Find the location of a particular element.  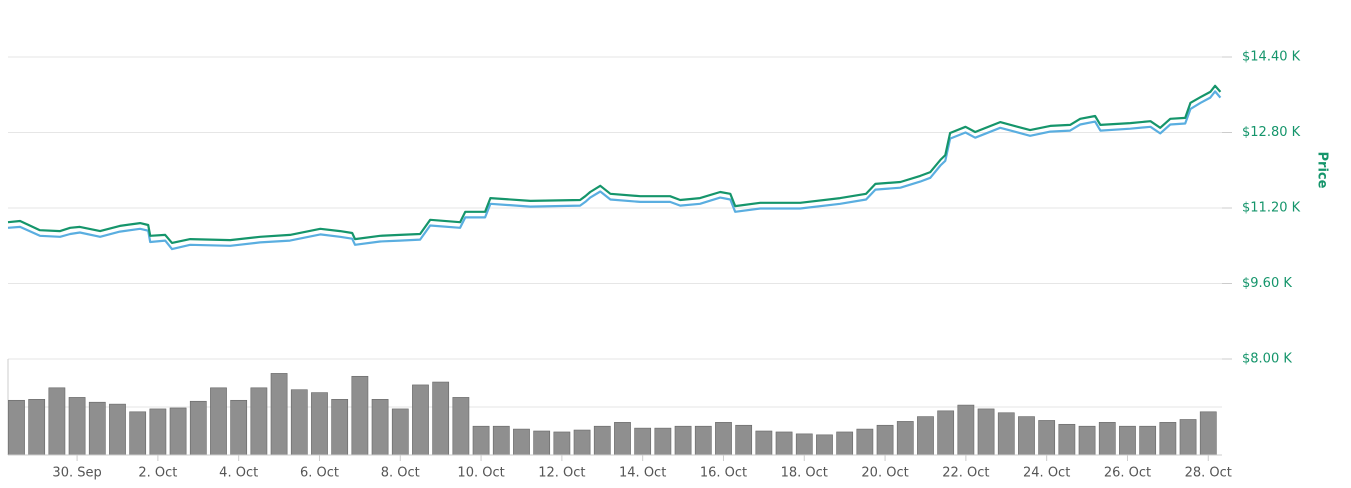

x-tick-label: 14. Oct is located at coordinates (642, 473).